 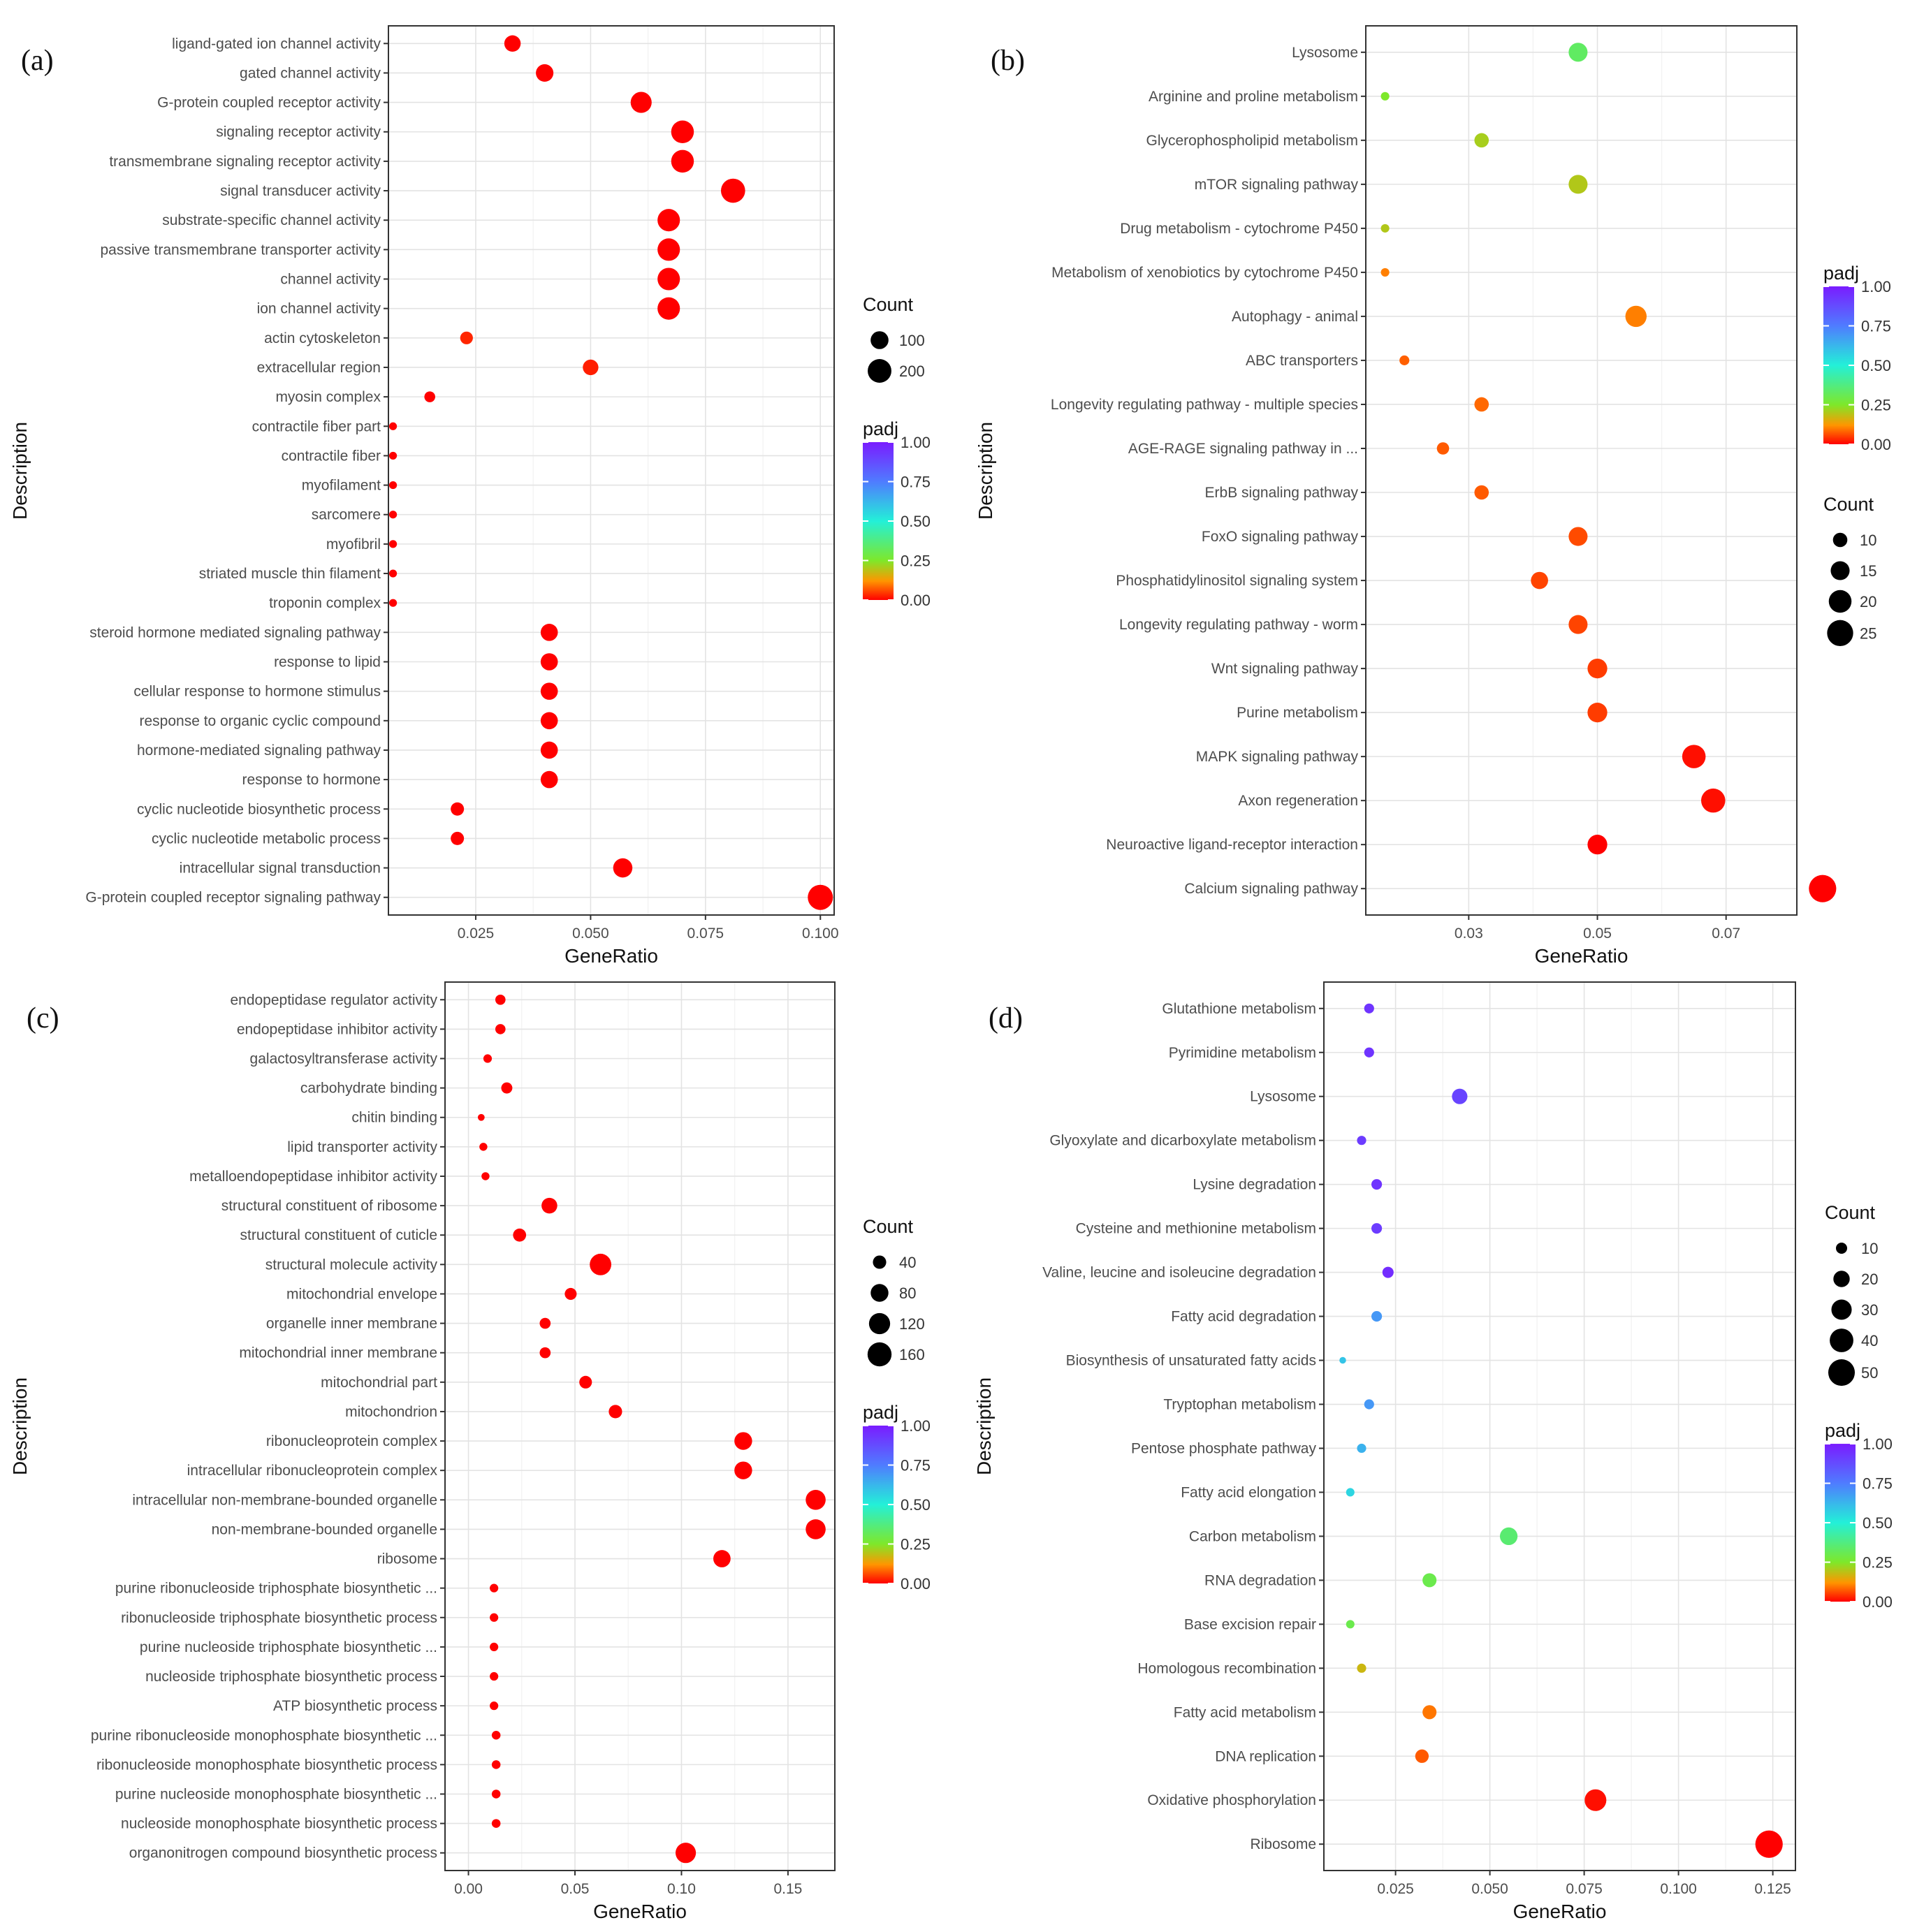 What do you see at coordinates (1250, 1624) in the screenshot?
I see `y-tick-label: Base excision repair` at bounding box center [1250, 1624].